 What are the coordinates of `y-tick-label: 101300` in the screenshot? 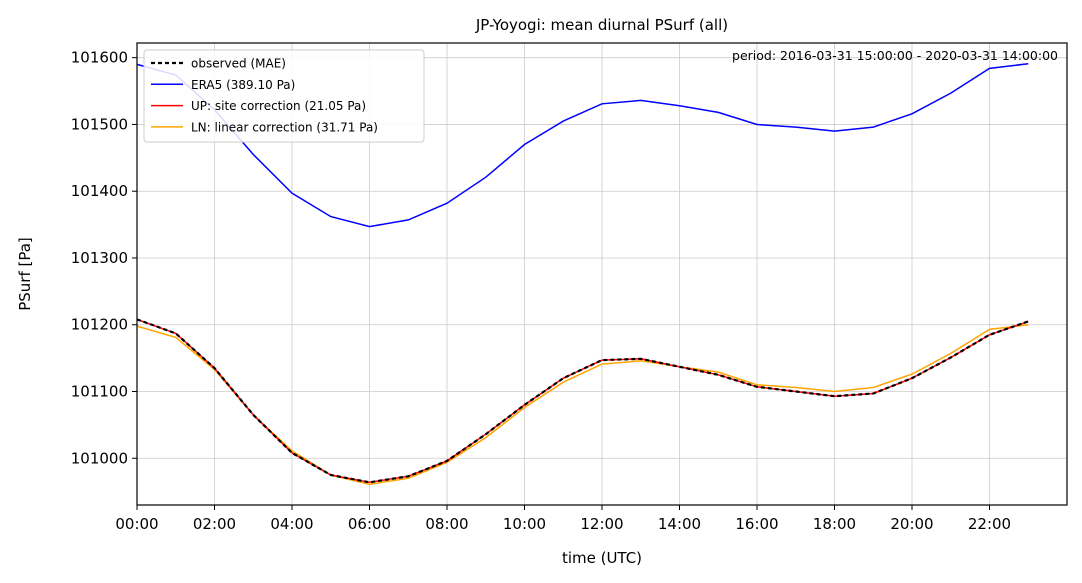 It's located at (99, 258).